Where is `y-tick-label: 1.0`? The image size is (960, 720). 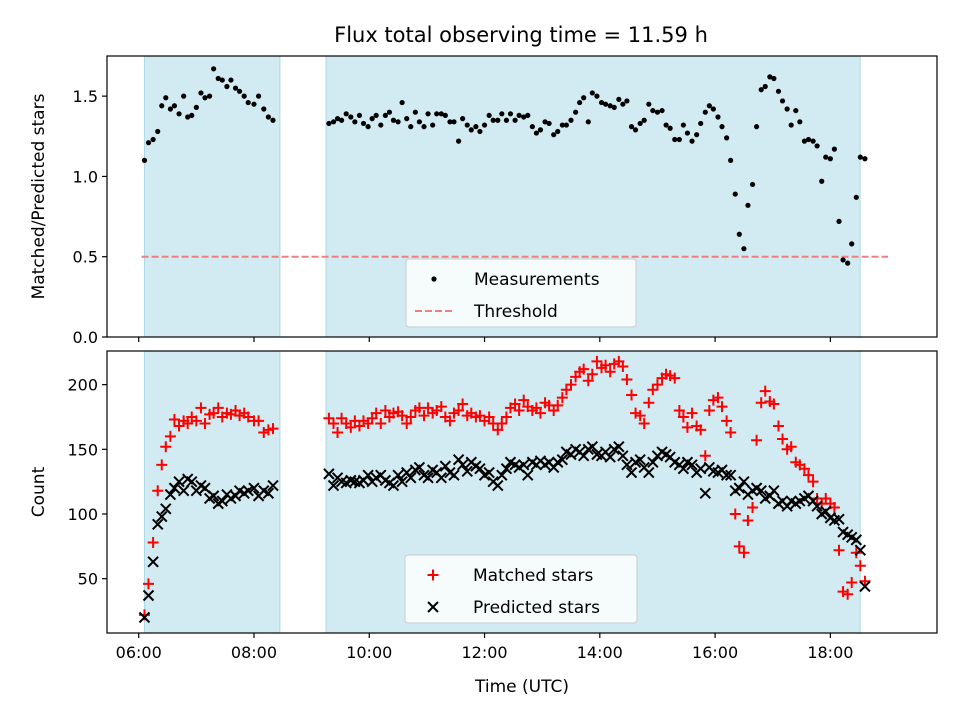 y-tick-label: 1.0 is located at coordinates (85, 176).